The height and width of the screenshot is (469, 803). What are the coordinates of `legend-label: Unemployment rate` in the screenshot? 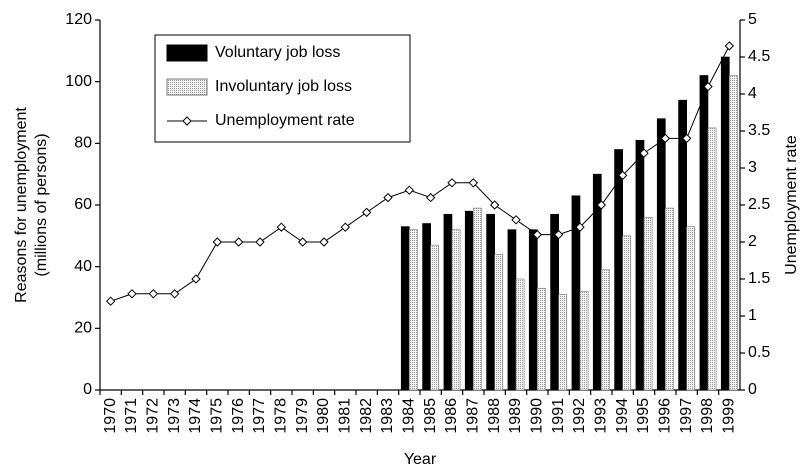 It's located at (285, 120).